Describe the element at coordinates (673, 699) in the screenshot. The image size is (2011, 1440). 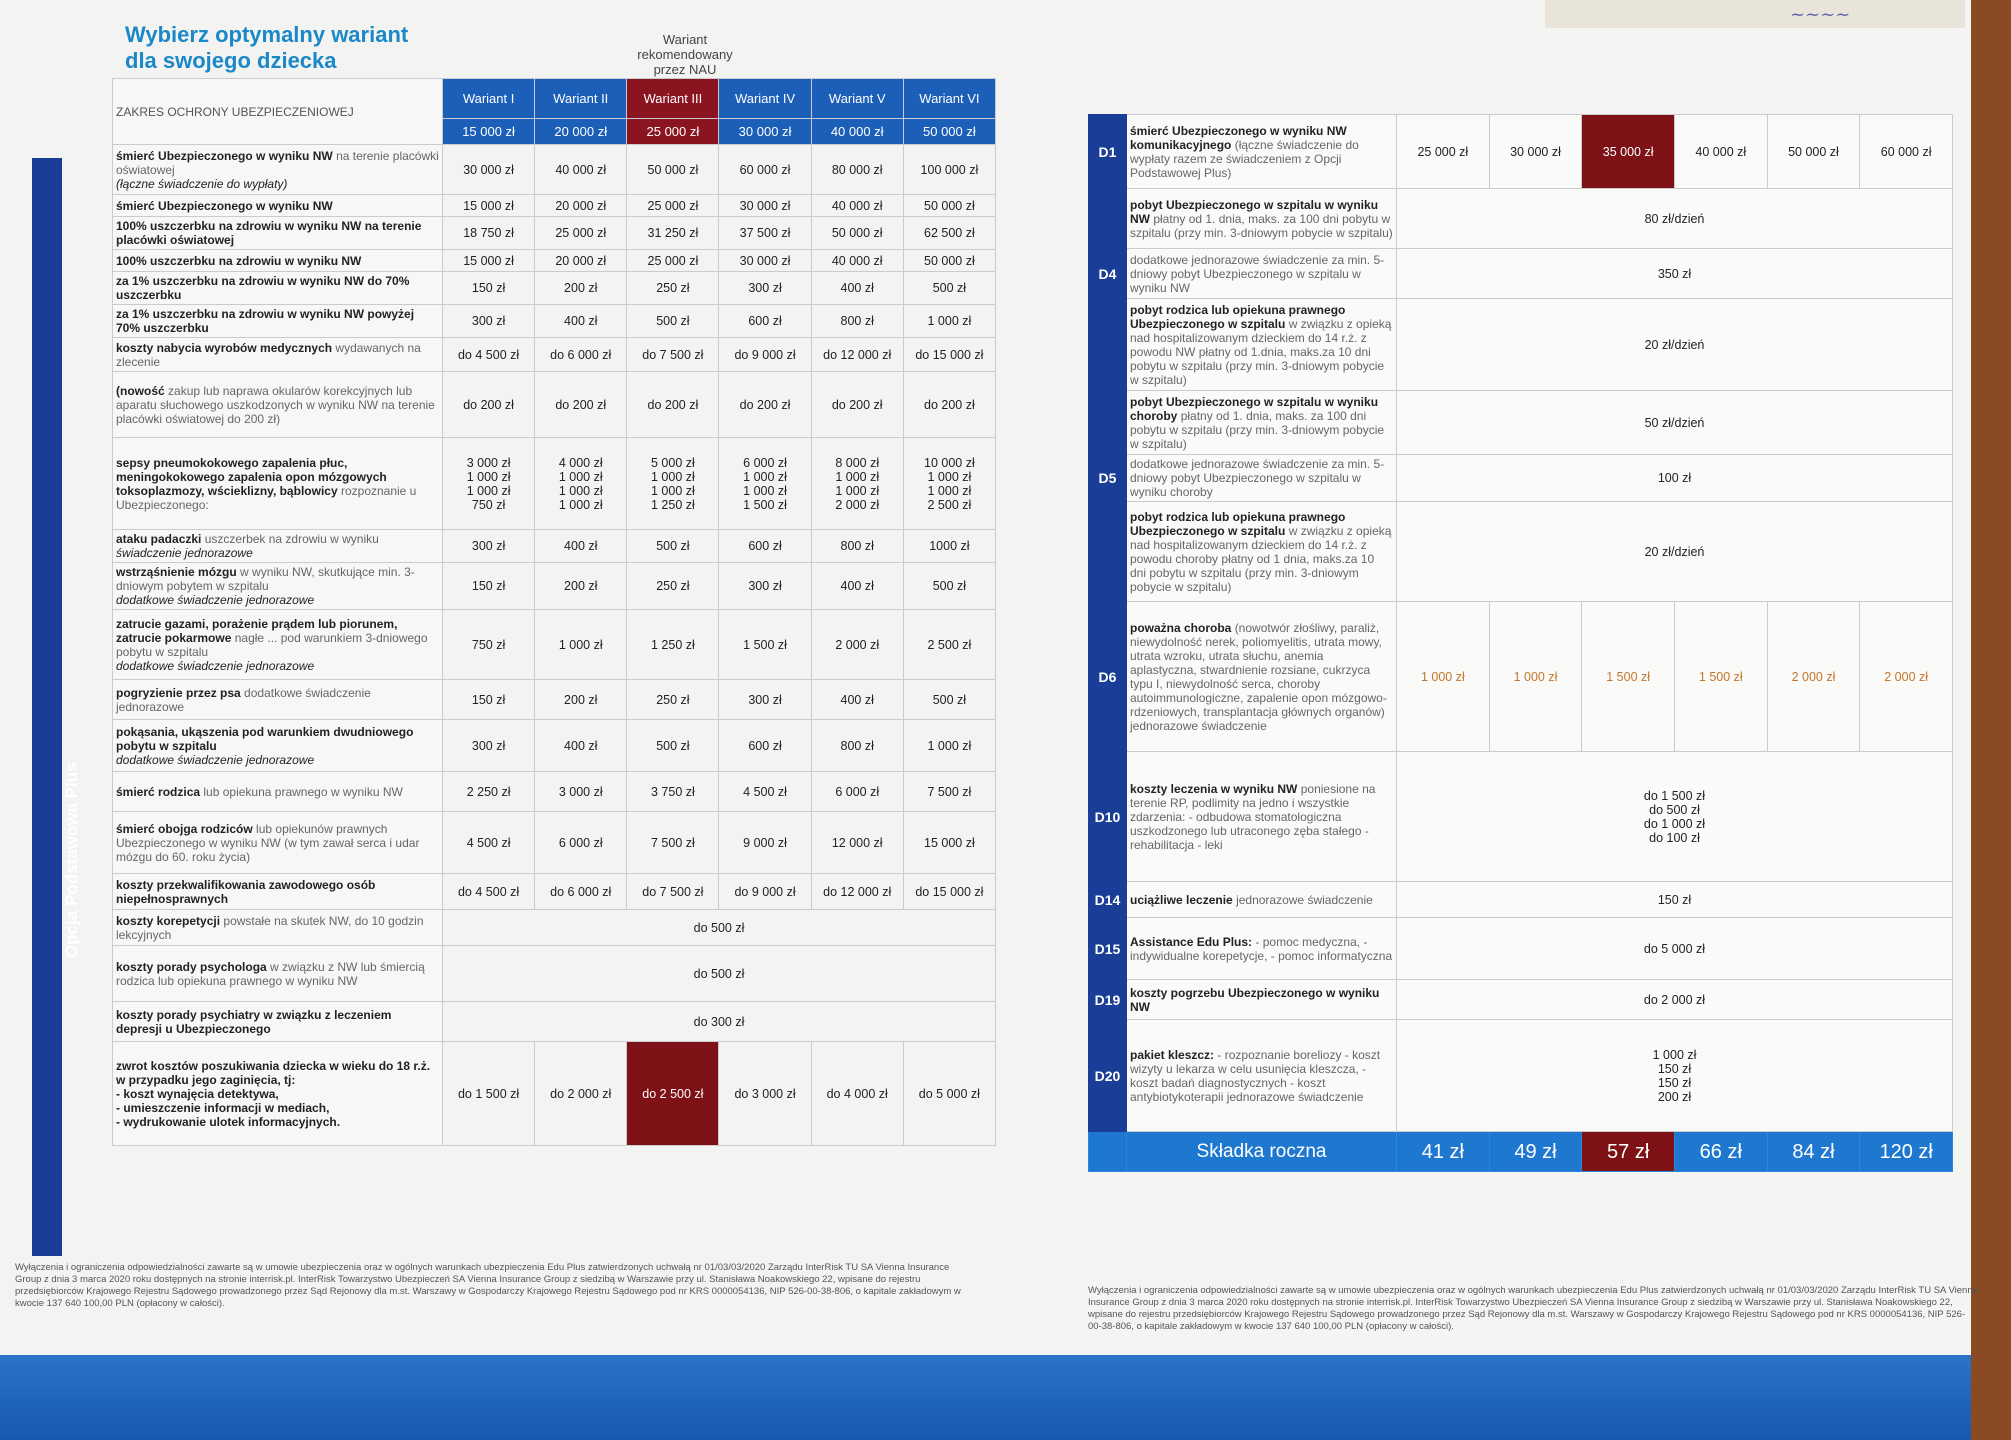
I see `table-cell: 250 zł` at that location.